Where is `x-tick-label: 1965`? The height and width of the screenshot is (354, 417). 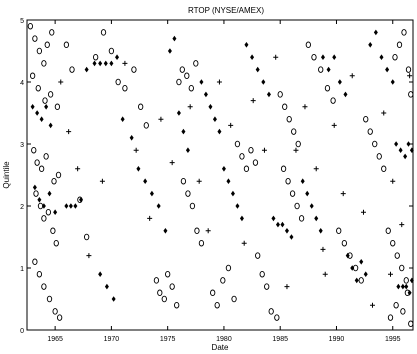
x-tick-label: 1965 is located at coordinates (55, 339).